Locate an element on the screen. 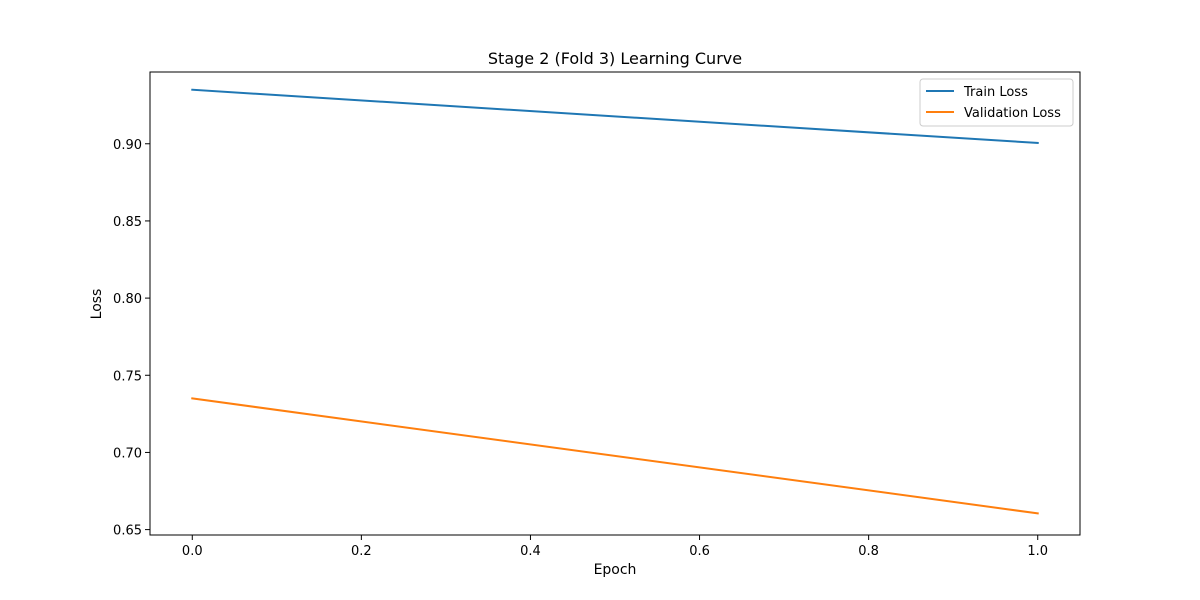 The height and width of the screenshot is (600, 1200). y-axis-label: Loss is located at coordinates (97, 304).